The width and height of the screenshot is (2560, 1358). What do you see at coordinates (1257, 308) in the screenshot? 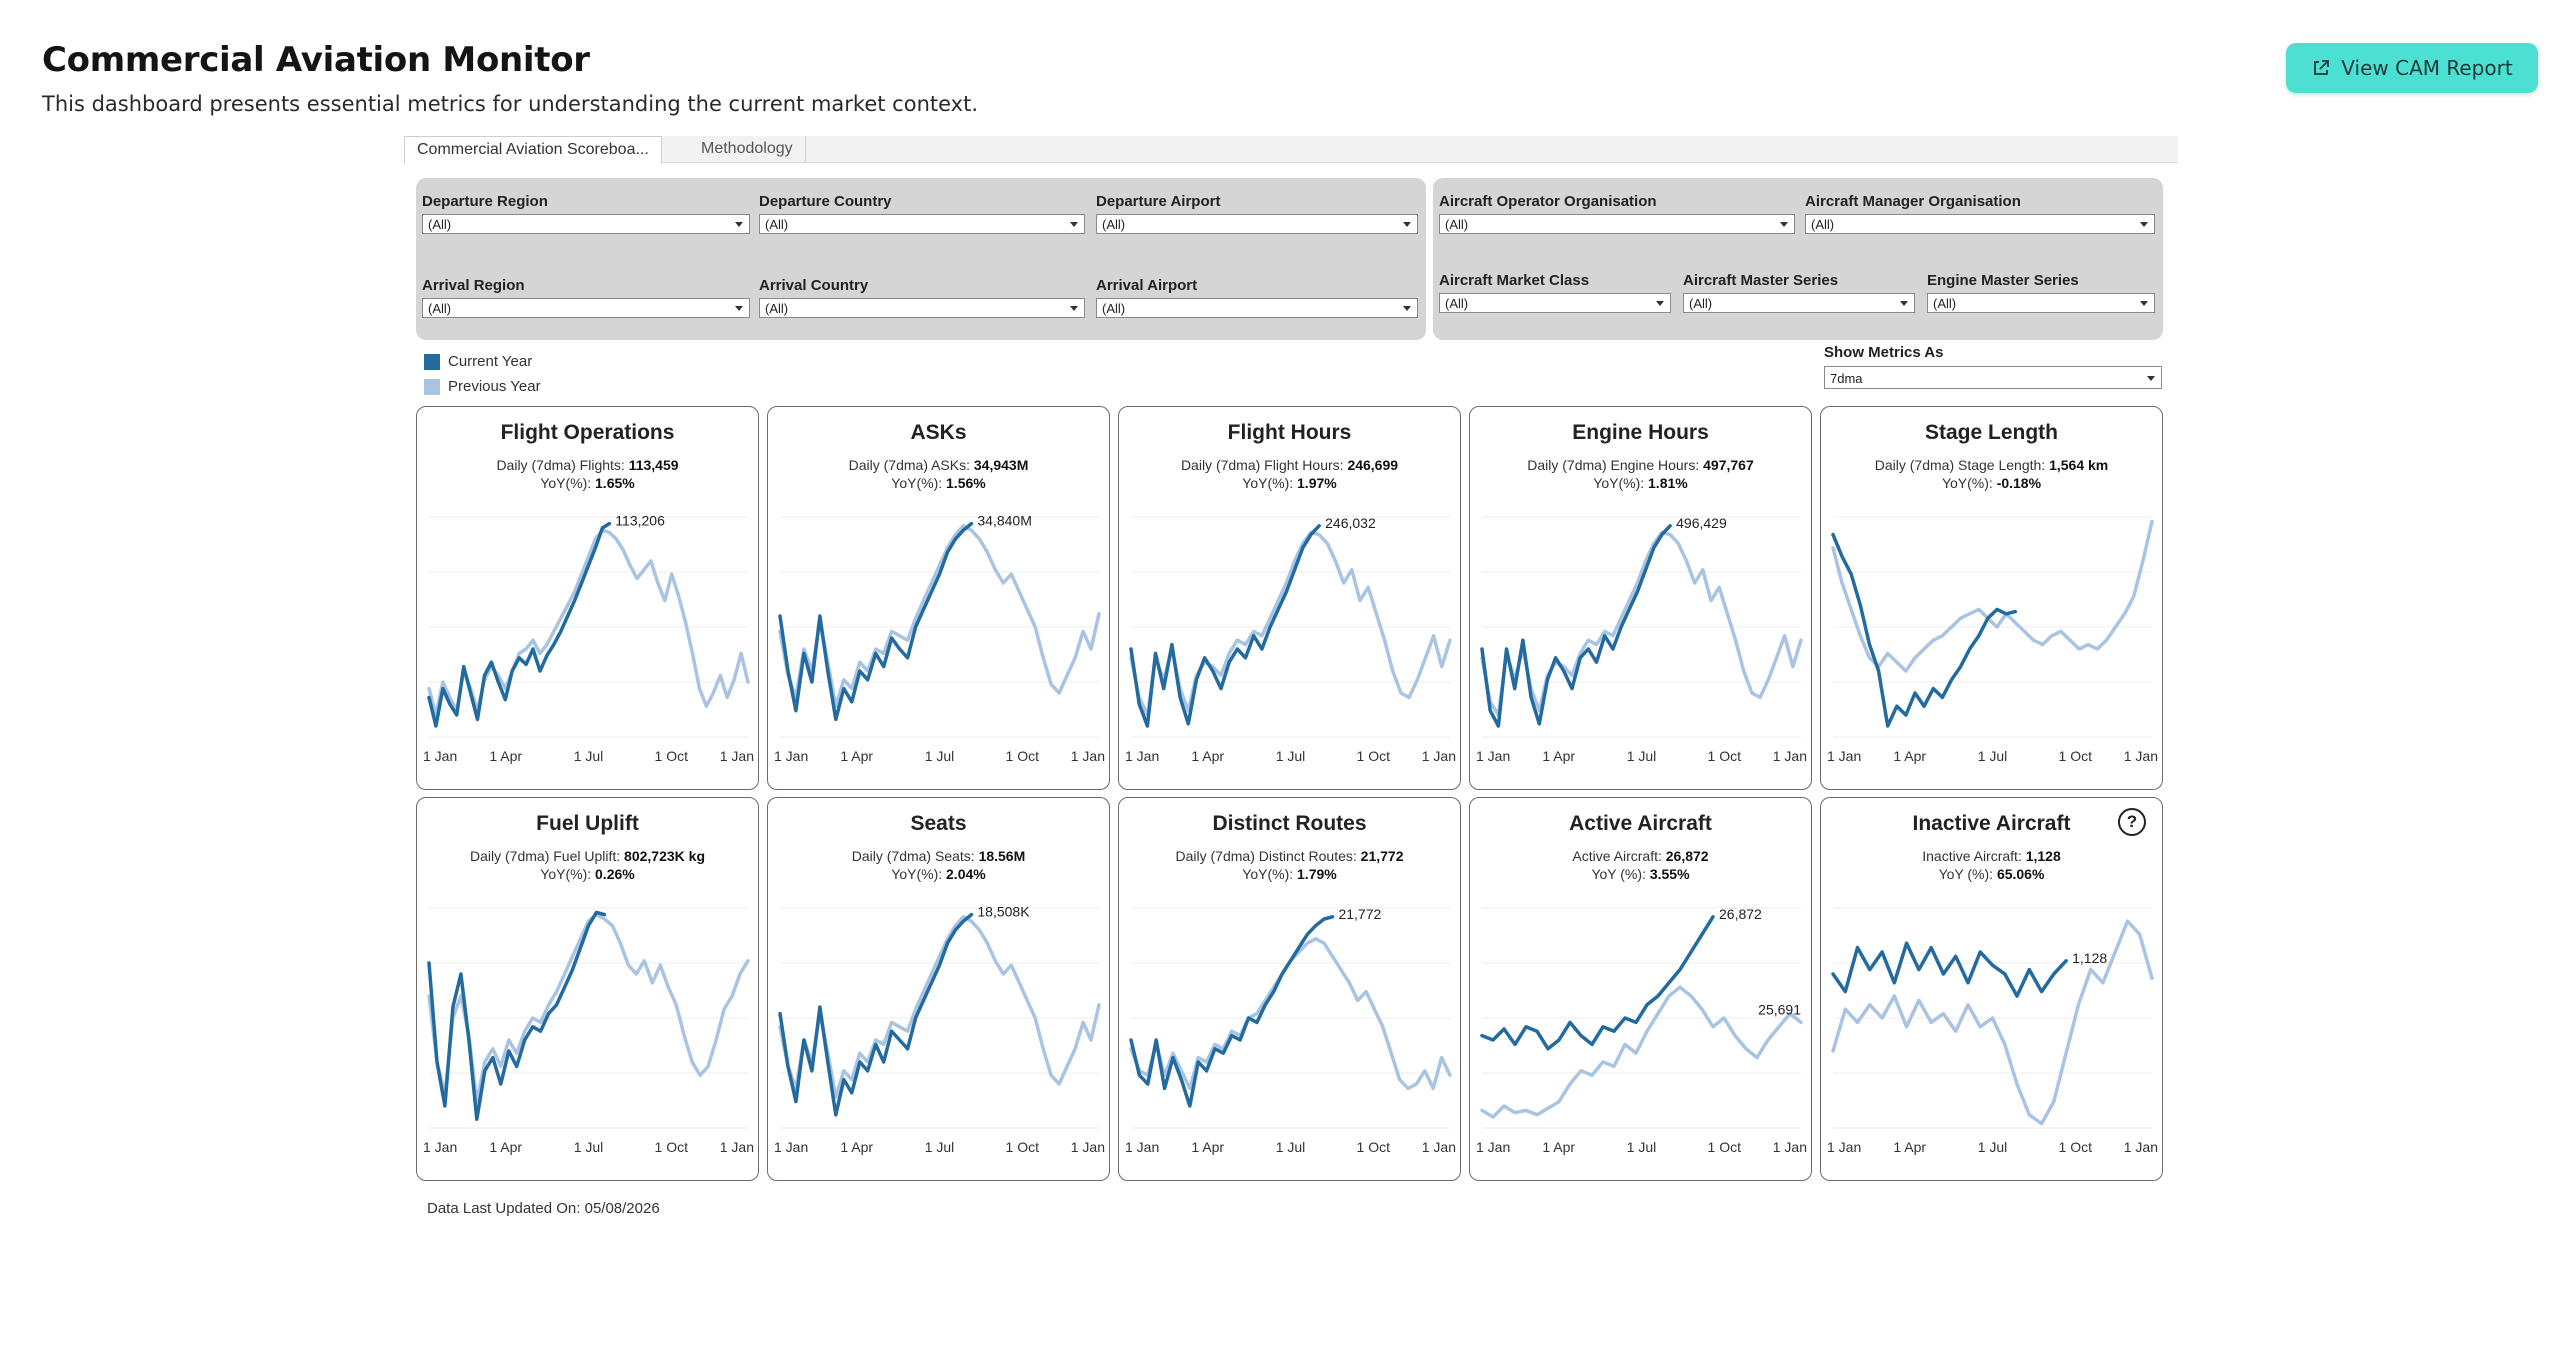
I see `arrival-airport-select: (All)` at bounding box center [1257, 308].